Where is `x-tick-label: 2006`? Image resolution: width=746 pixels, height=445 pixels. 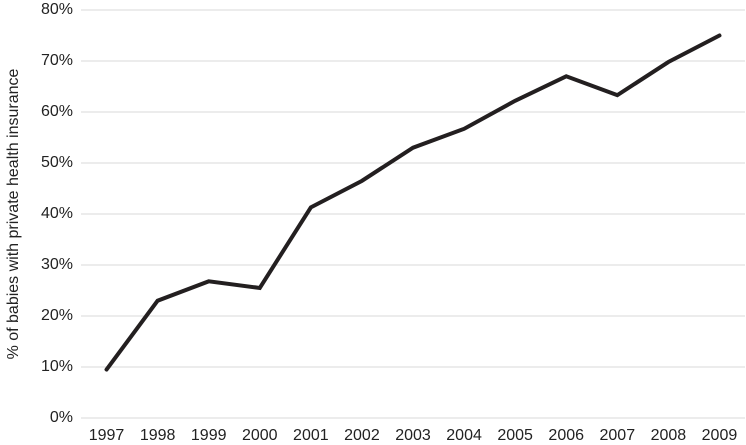
x-tick-label: 2006 is located at coordinates (566, 435).